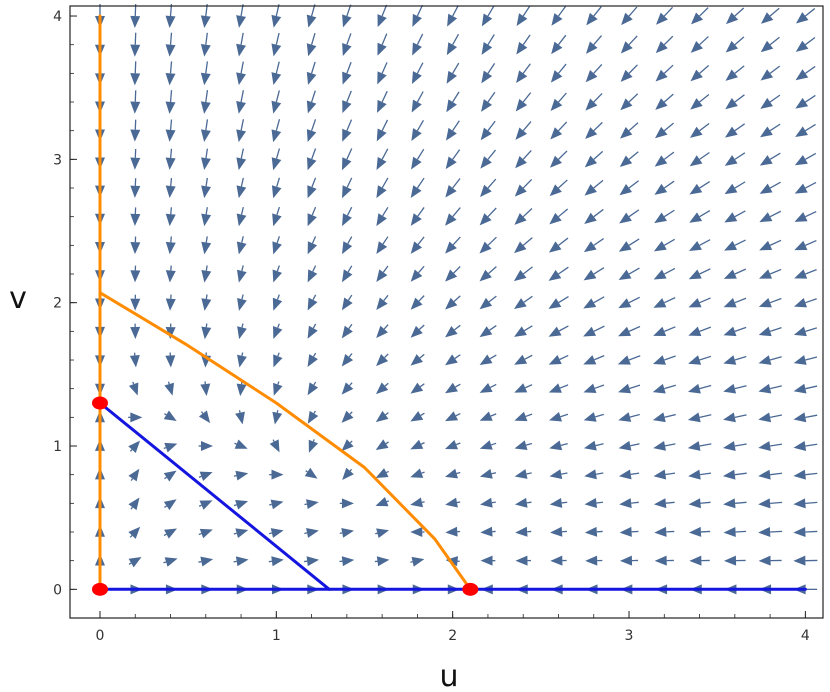  I want to click on y-tick-label: 1, so click(57, 447).